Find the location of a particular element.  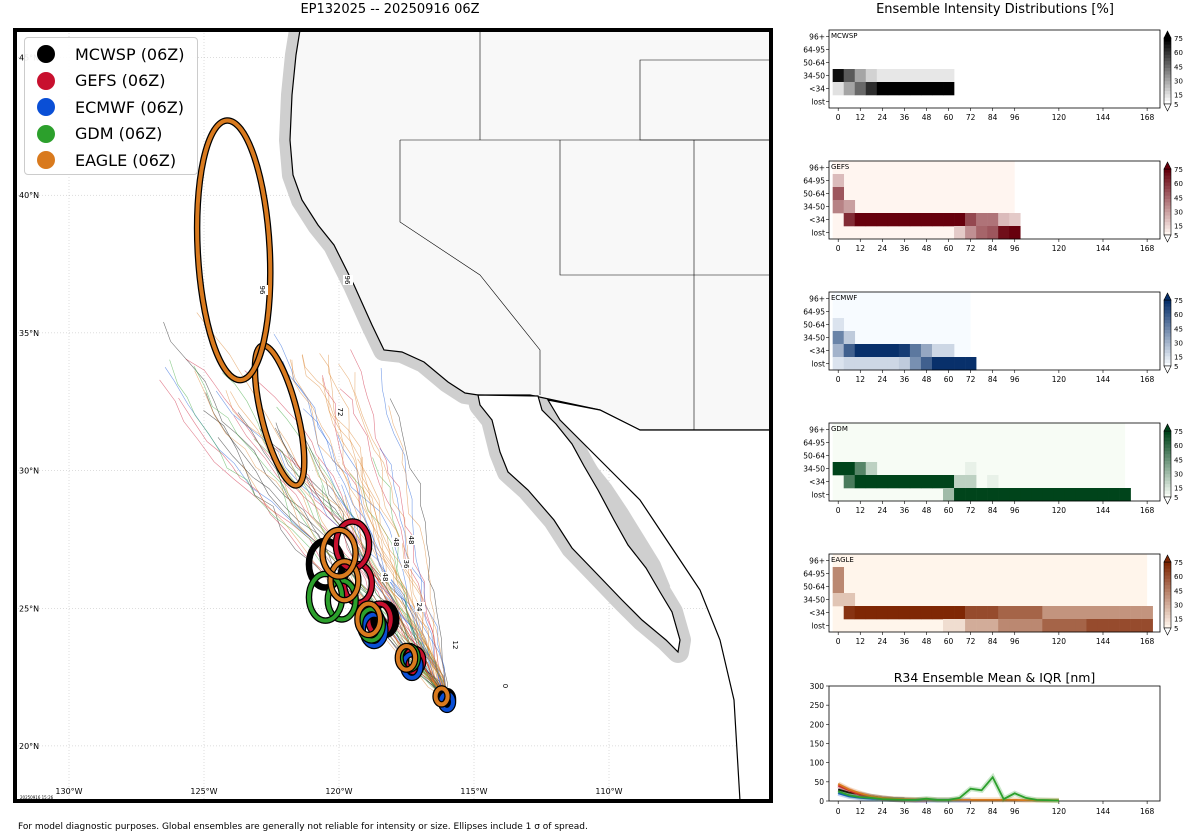

r34-xtick-label: 60 is located at coordinates (949, 811).